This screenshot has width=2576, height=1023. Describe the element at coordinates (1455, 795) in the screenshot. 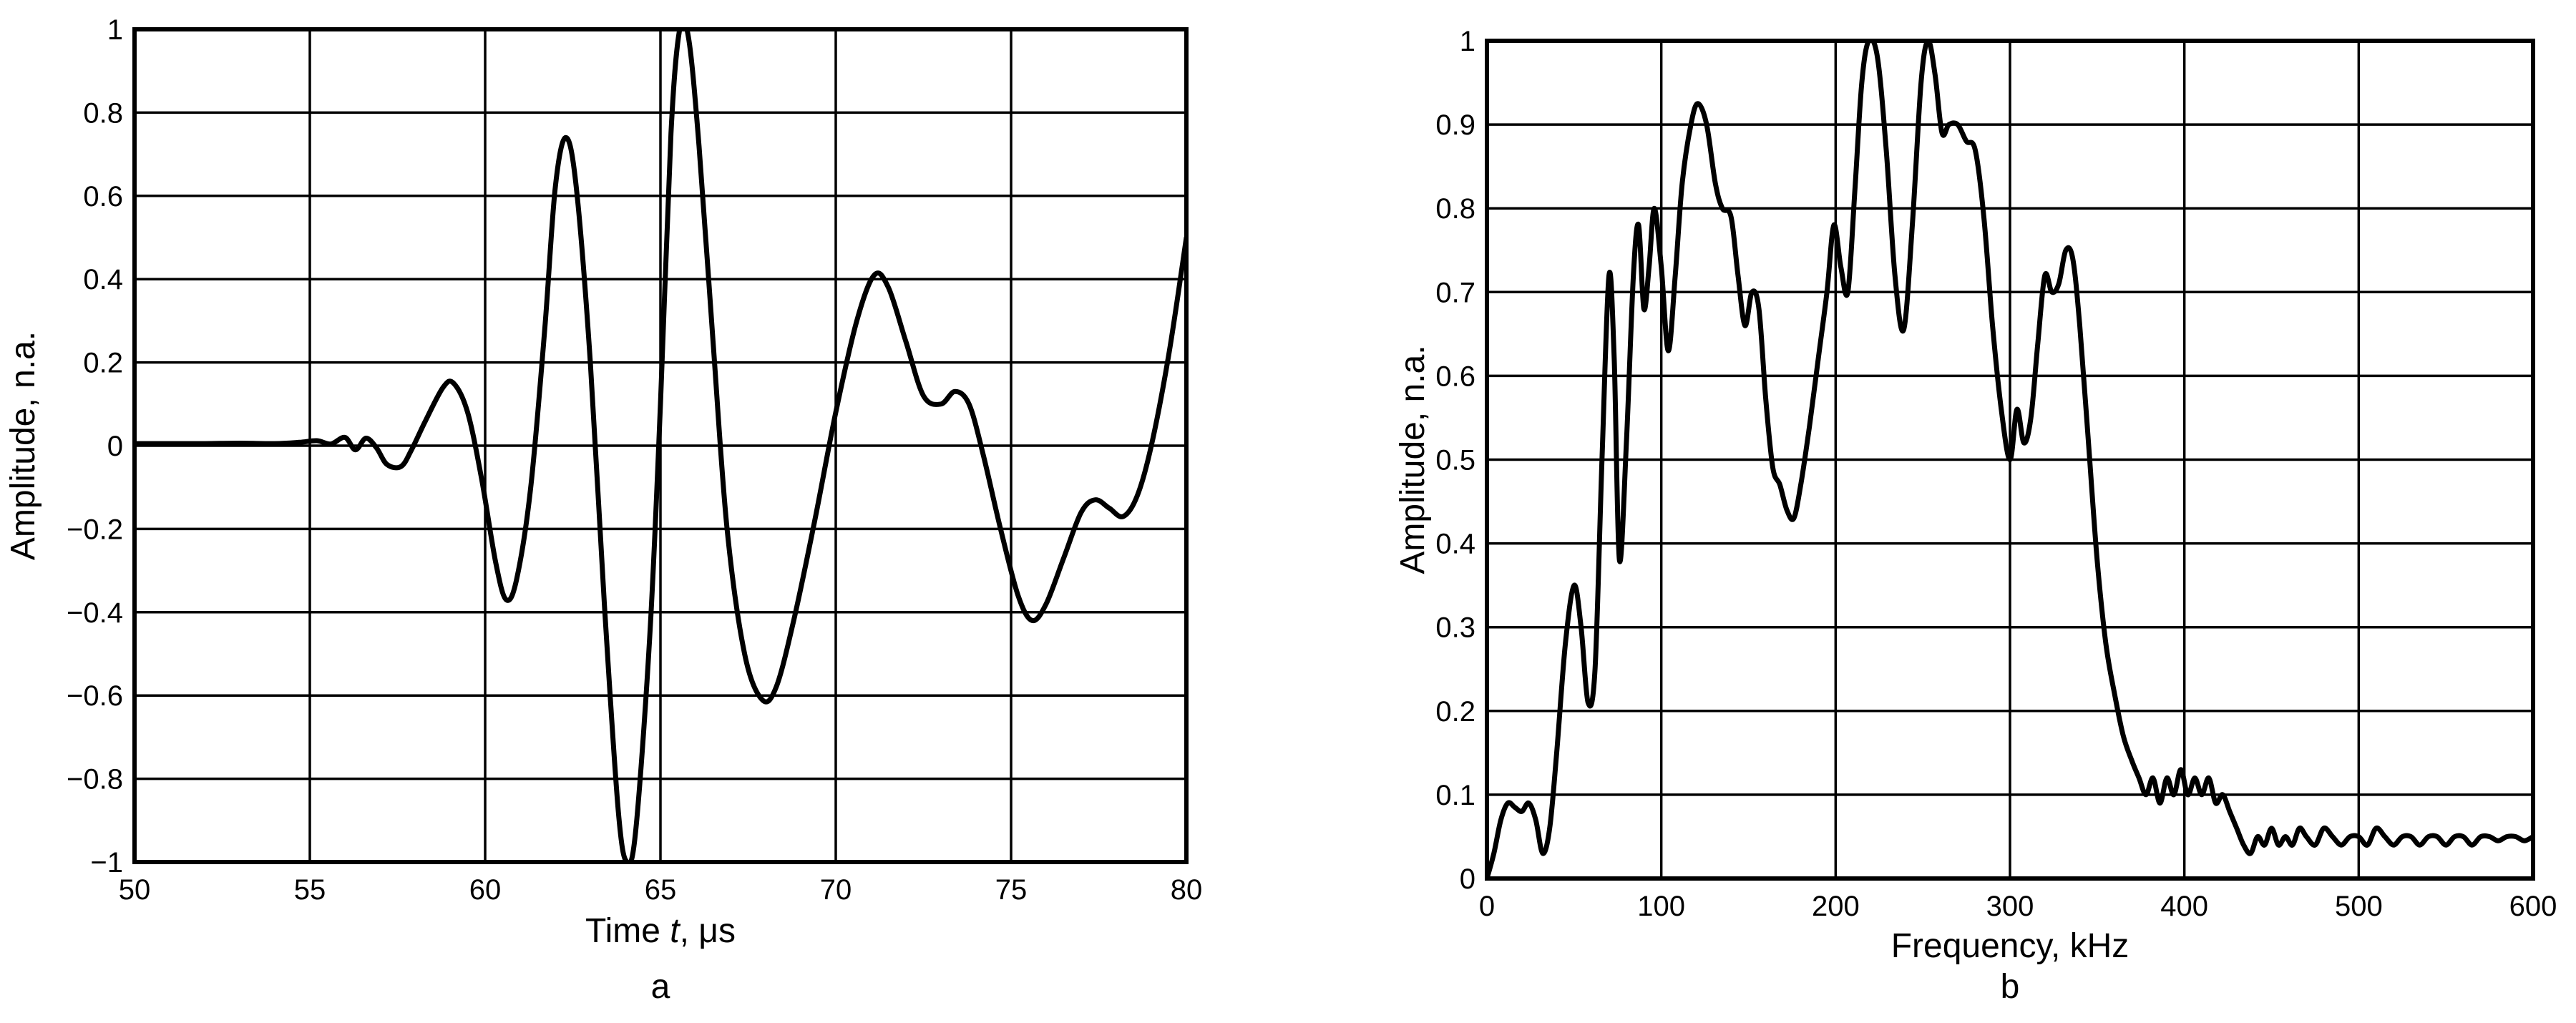

I see `y-tick-label: 0.1` at that location.